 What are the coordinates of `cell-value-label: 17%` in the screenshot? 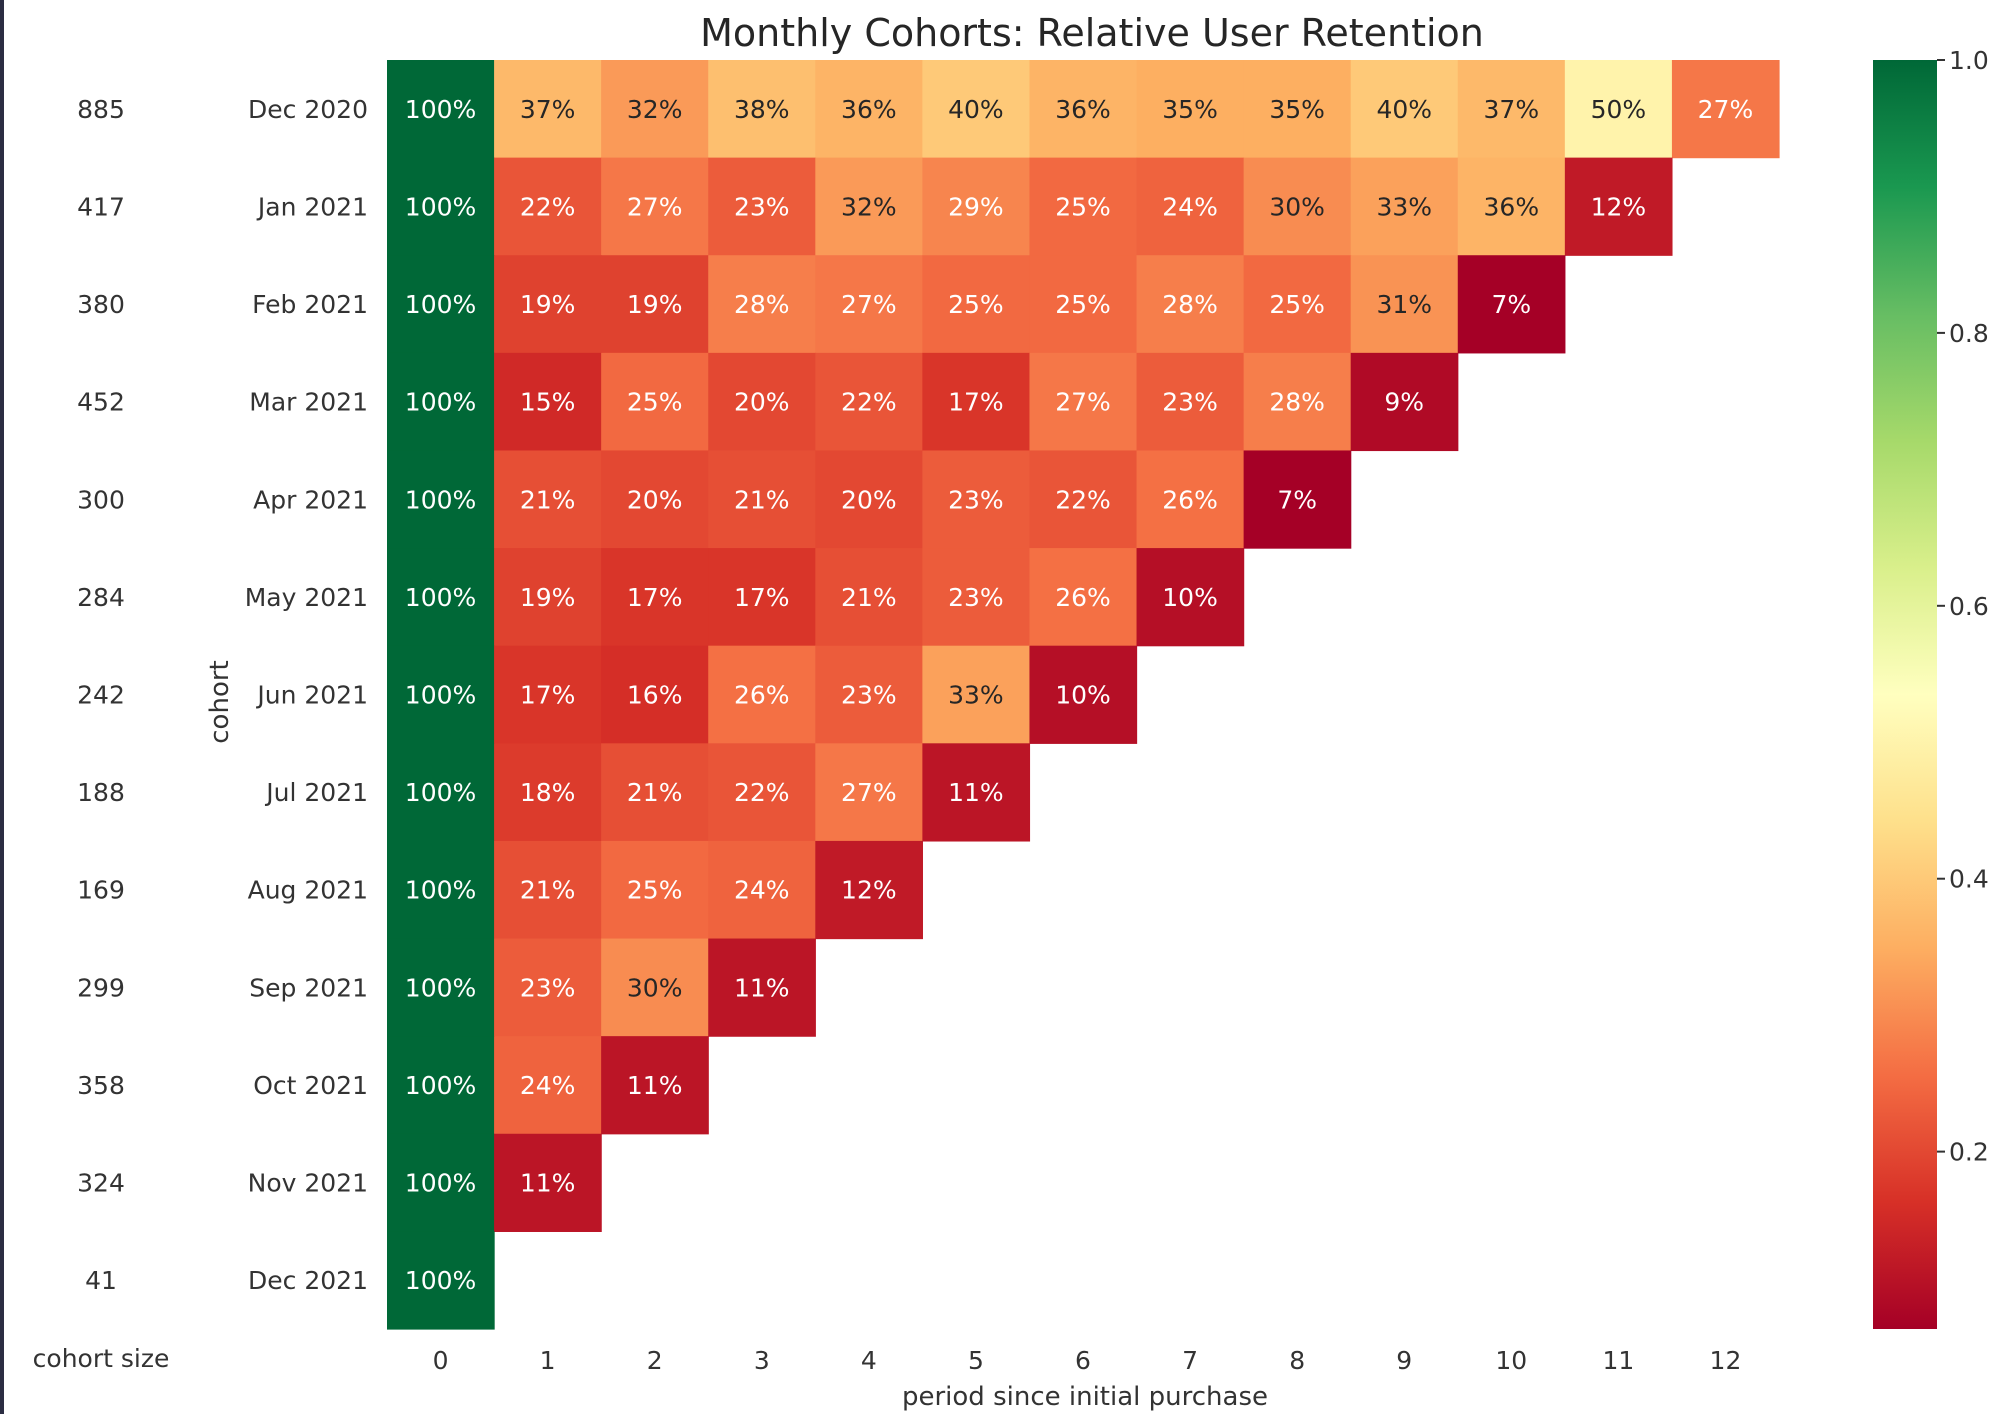 It's located at (976, 402).